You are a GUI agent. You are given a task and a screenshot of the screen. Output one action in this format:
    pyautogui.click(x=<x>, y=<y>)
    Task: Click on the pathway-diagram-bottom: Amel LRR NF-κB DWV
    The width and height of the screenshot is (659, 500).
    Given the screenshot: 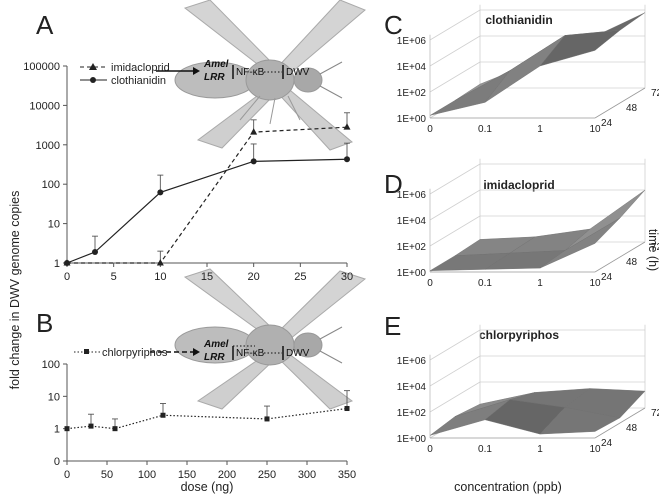 What is the action you would take?
    pyautogui.click(x=230, y=351)
    